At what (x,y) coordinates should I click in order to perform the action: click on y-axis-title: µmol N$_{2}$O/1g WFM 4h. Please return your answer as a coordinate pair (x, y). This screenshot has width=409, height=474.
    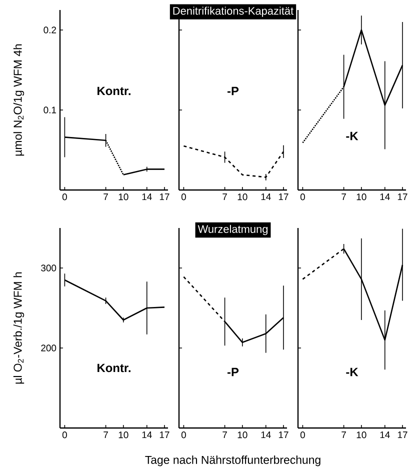
    Looking at the image, I should click on (18, 100).